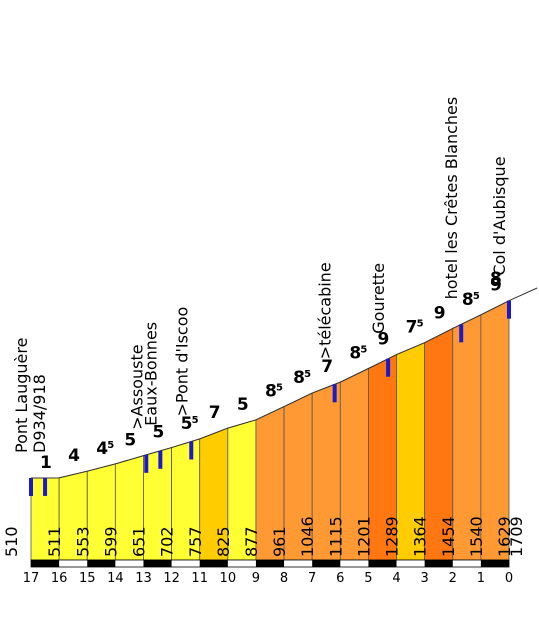  I want to click on km-tick-label: 4, so click(396, 578).